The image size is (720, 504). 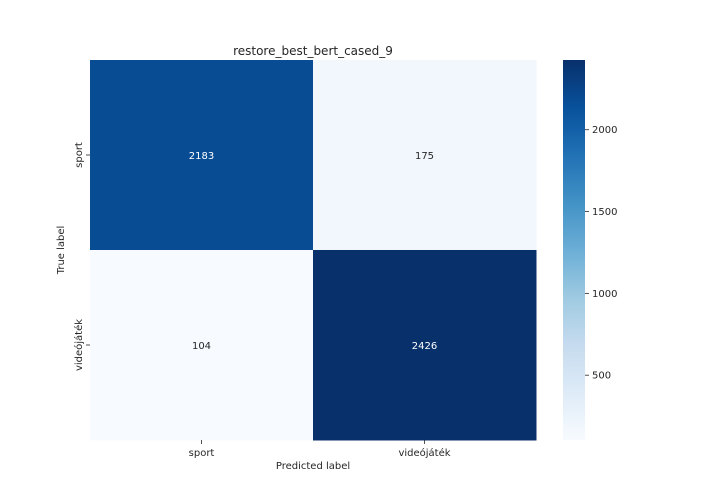 What do you see at coordinates (601, 376) in the screenshot?
I see `colorbar-tick-label: 500` at bounding box center [601, 376].